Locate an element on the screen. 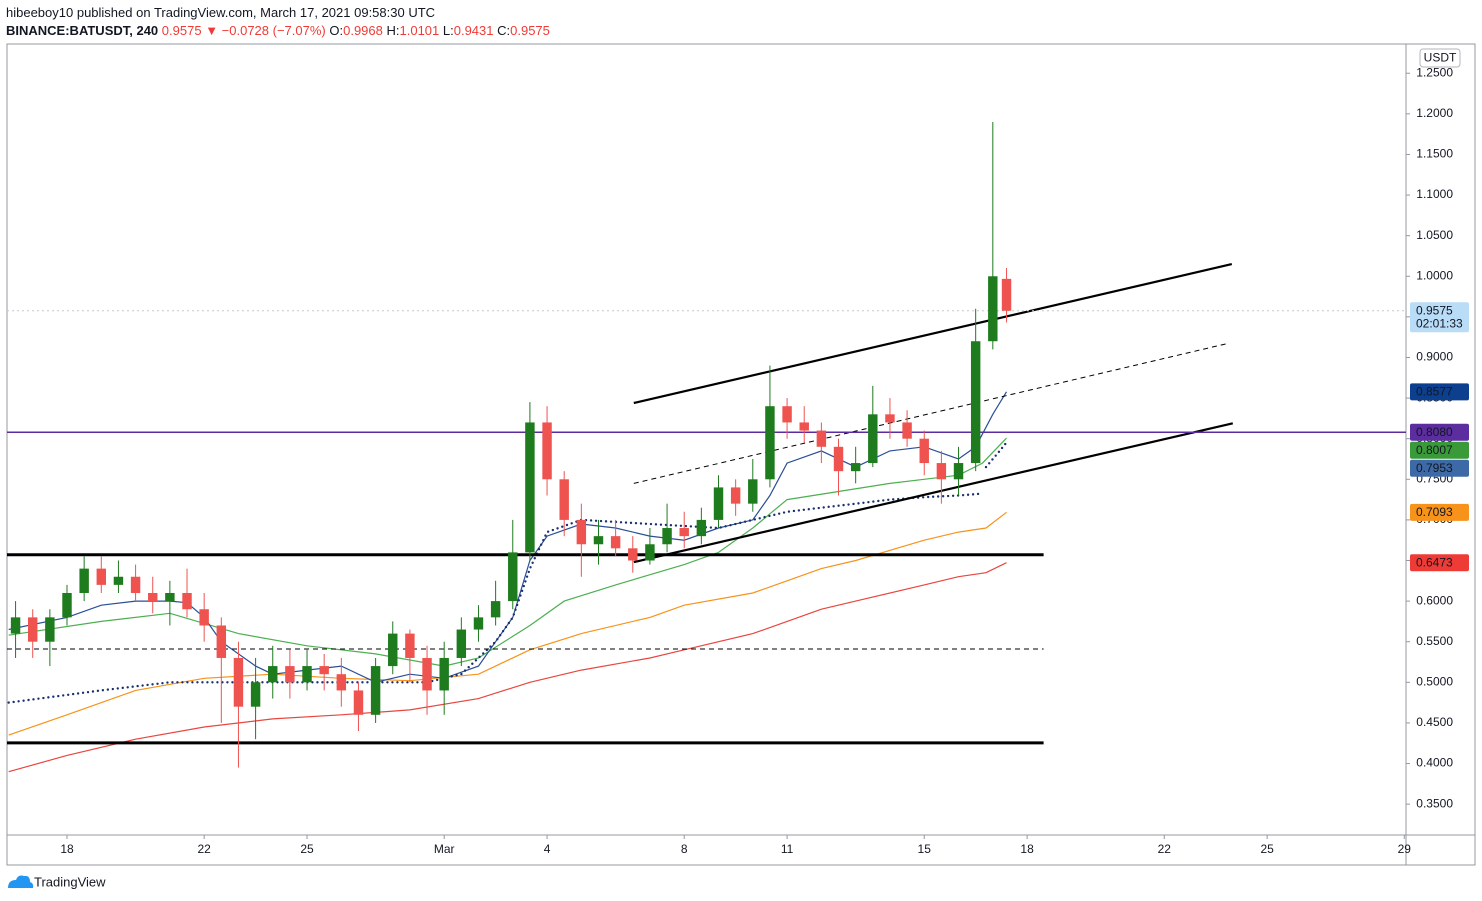  price-label: 0.7953 is located at coordinates (1434, 468).